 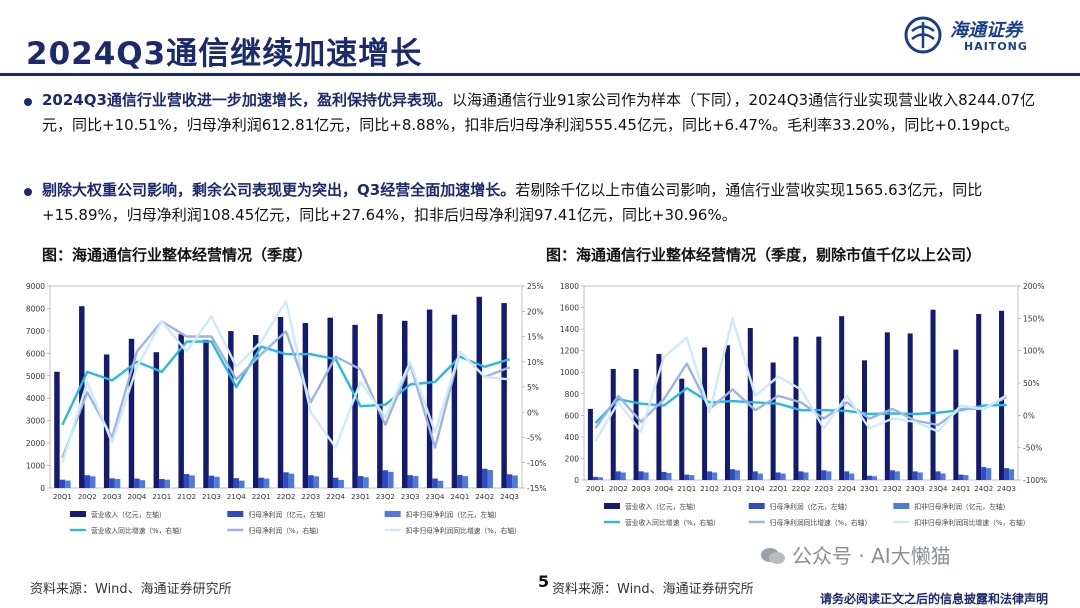 What do you see at coordinates (533, 387) in the screenshot?
I see `right-axis-tick-label: 5%` at bounding box center [533, 387].